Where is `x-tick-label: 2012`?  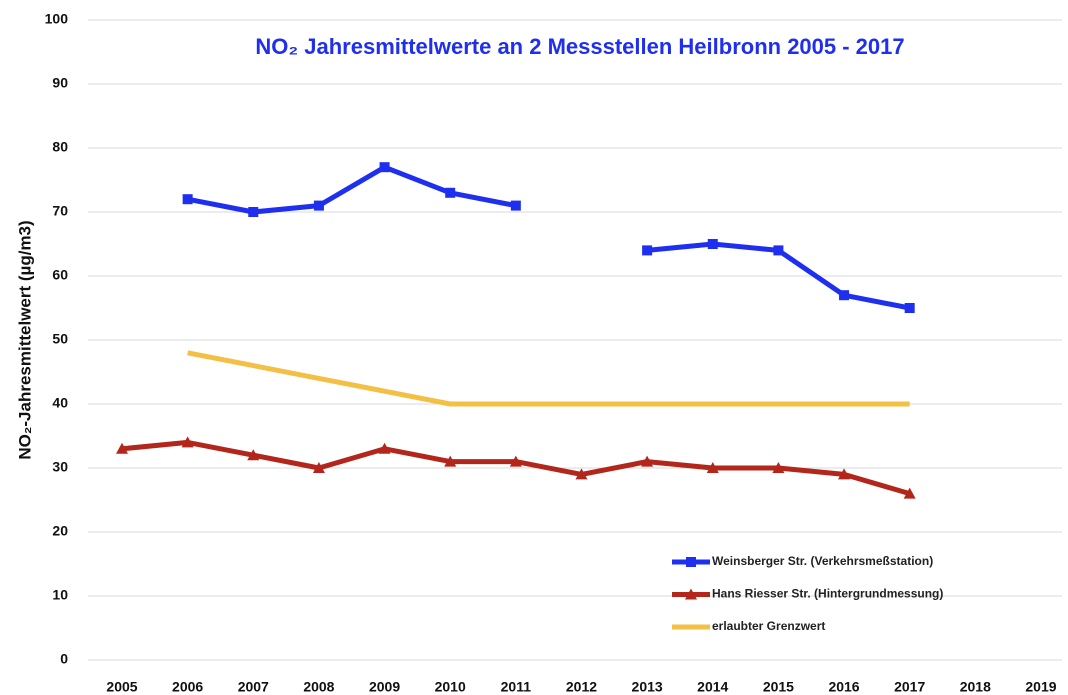 x-tick-label: 2012 is located at coordinates (581, 687).